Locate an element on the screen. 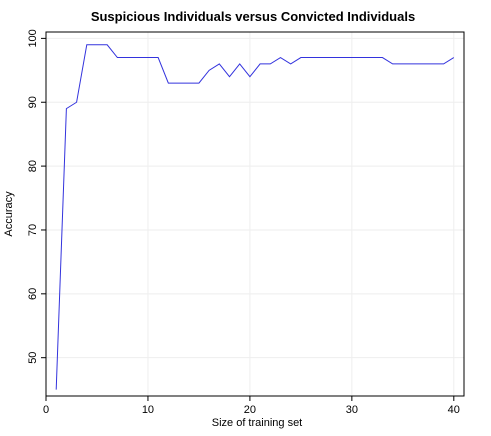 The image size is (491, 436). y-axis-label: Accuracy is located at coordinates (9, 214).